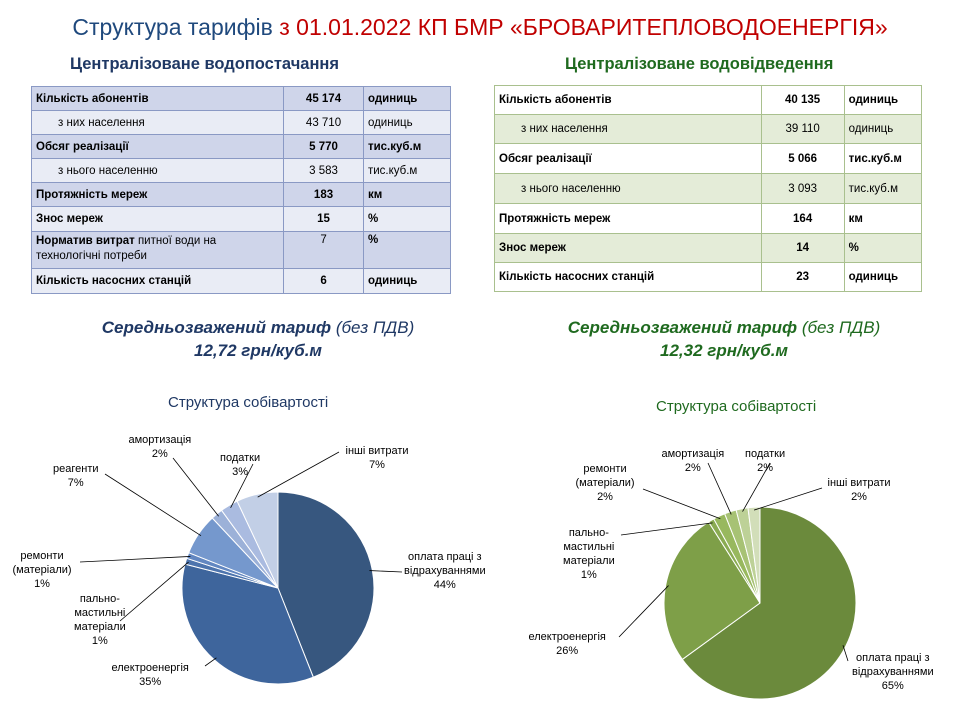 The image size is (960, 720). Describe the element at coordinates (323, 146) in the screenshot. I see `table-cell: 5 770` at that location.